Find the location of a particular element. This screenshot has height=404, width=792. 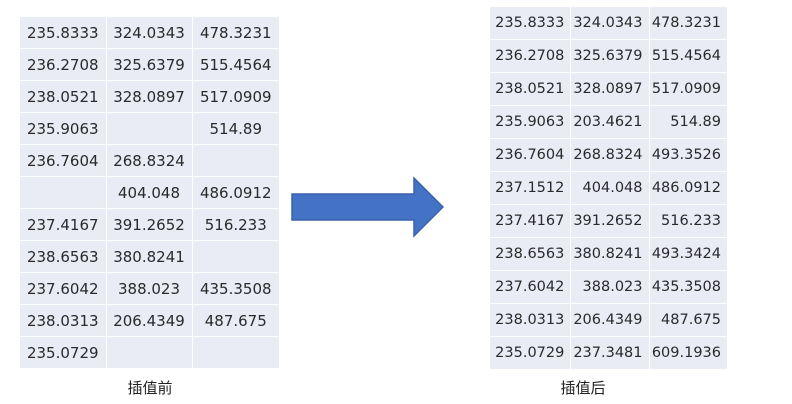

table-row: 238.6563 380.8241 is located at coordinates (149, 256).